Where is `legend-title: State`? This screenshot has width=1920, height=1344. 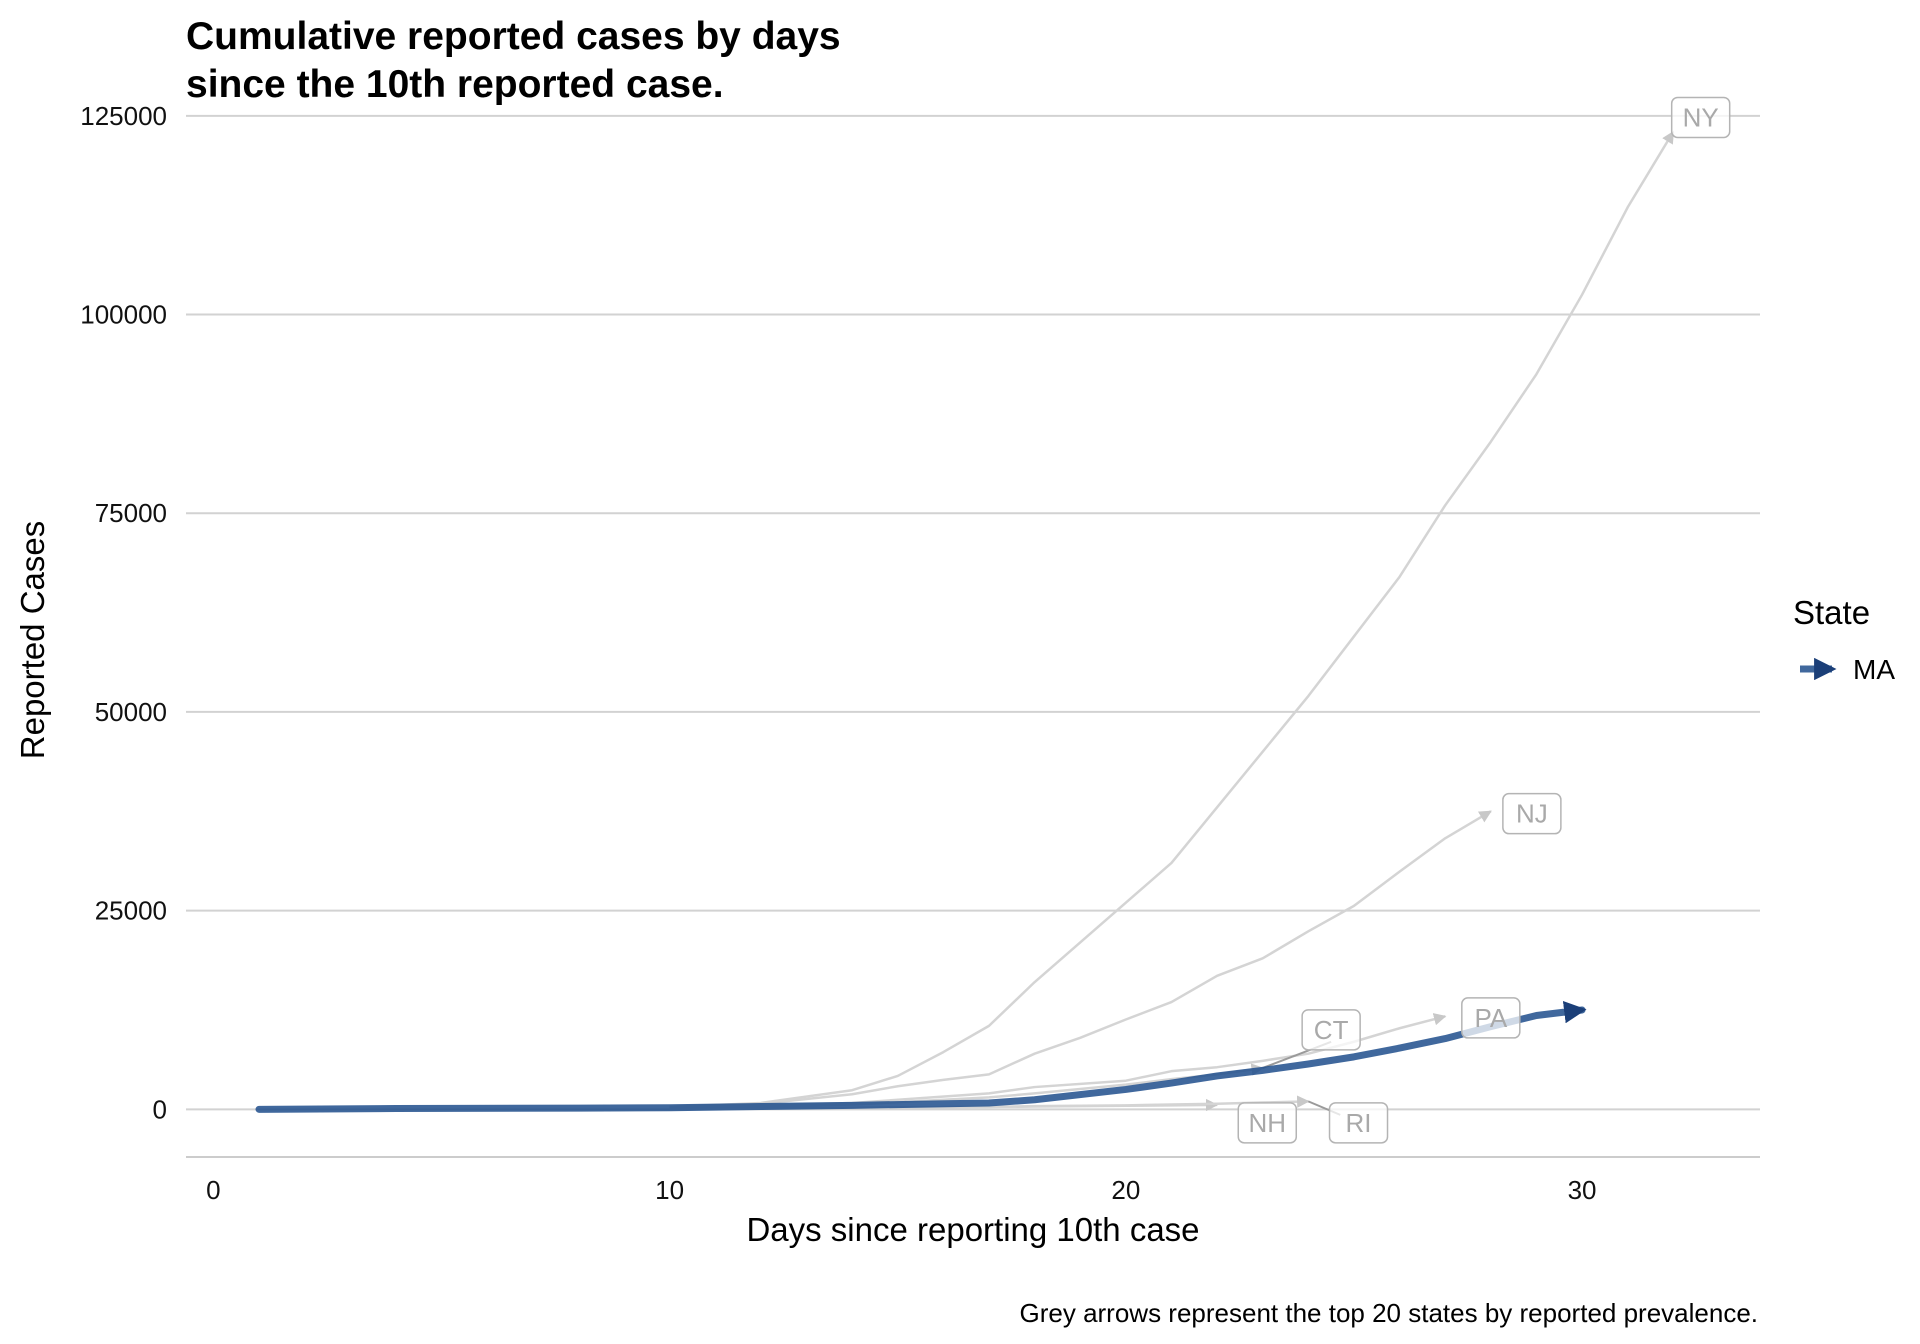 legend-title: State is located at coordinates (1831, 612).